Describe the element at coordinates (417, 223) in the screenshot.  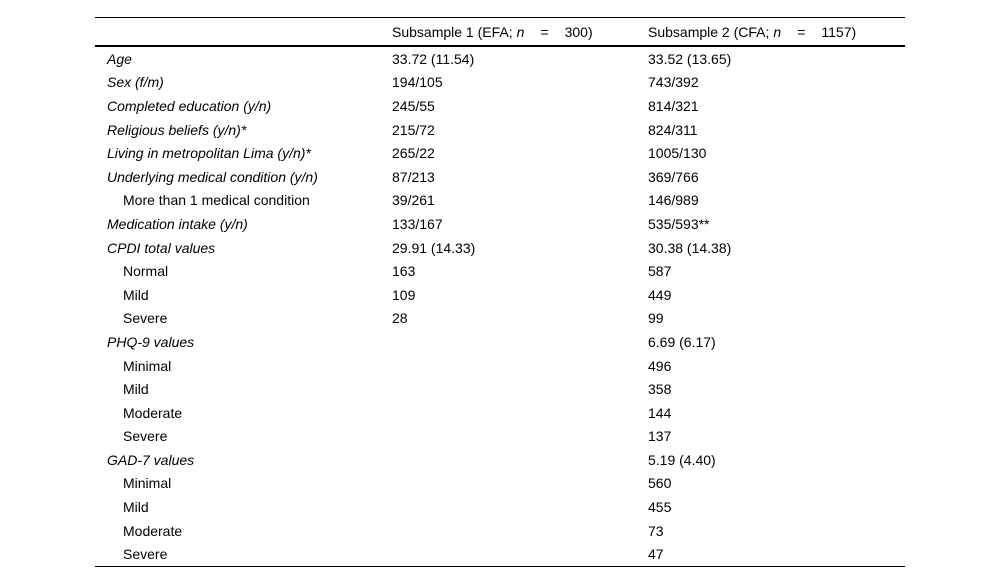
I see `subsample1-value: 133/167` at that location.